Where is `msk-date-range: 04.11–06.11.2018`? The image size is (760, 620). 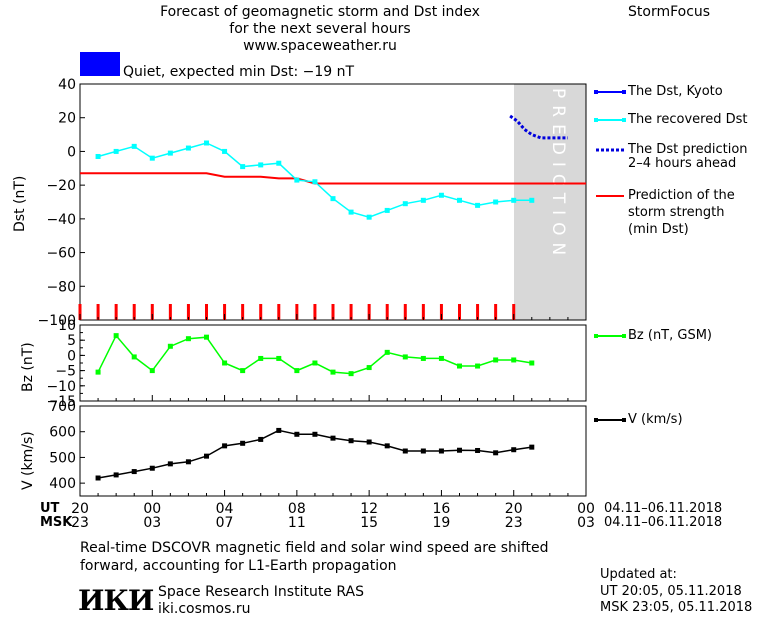 msk-date-range: 04.11–06.11.2018 is located at coordinates (663, 522).